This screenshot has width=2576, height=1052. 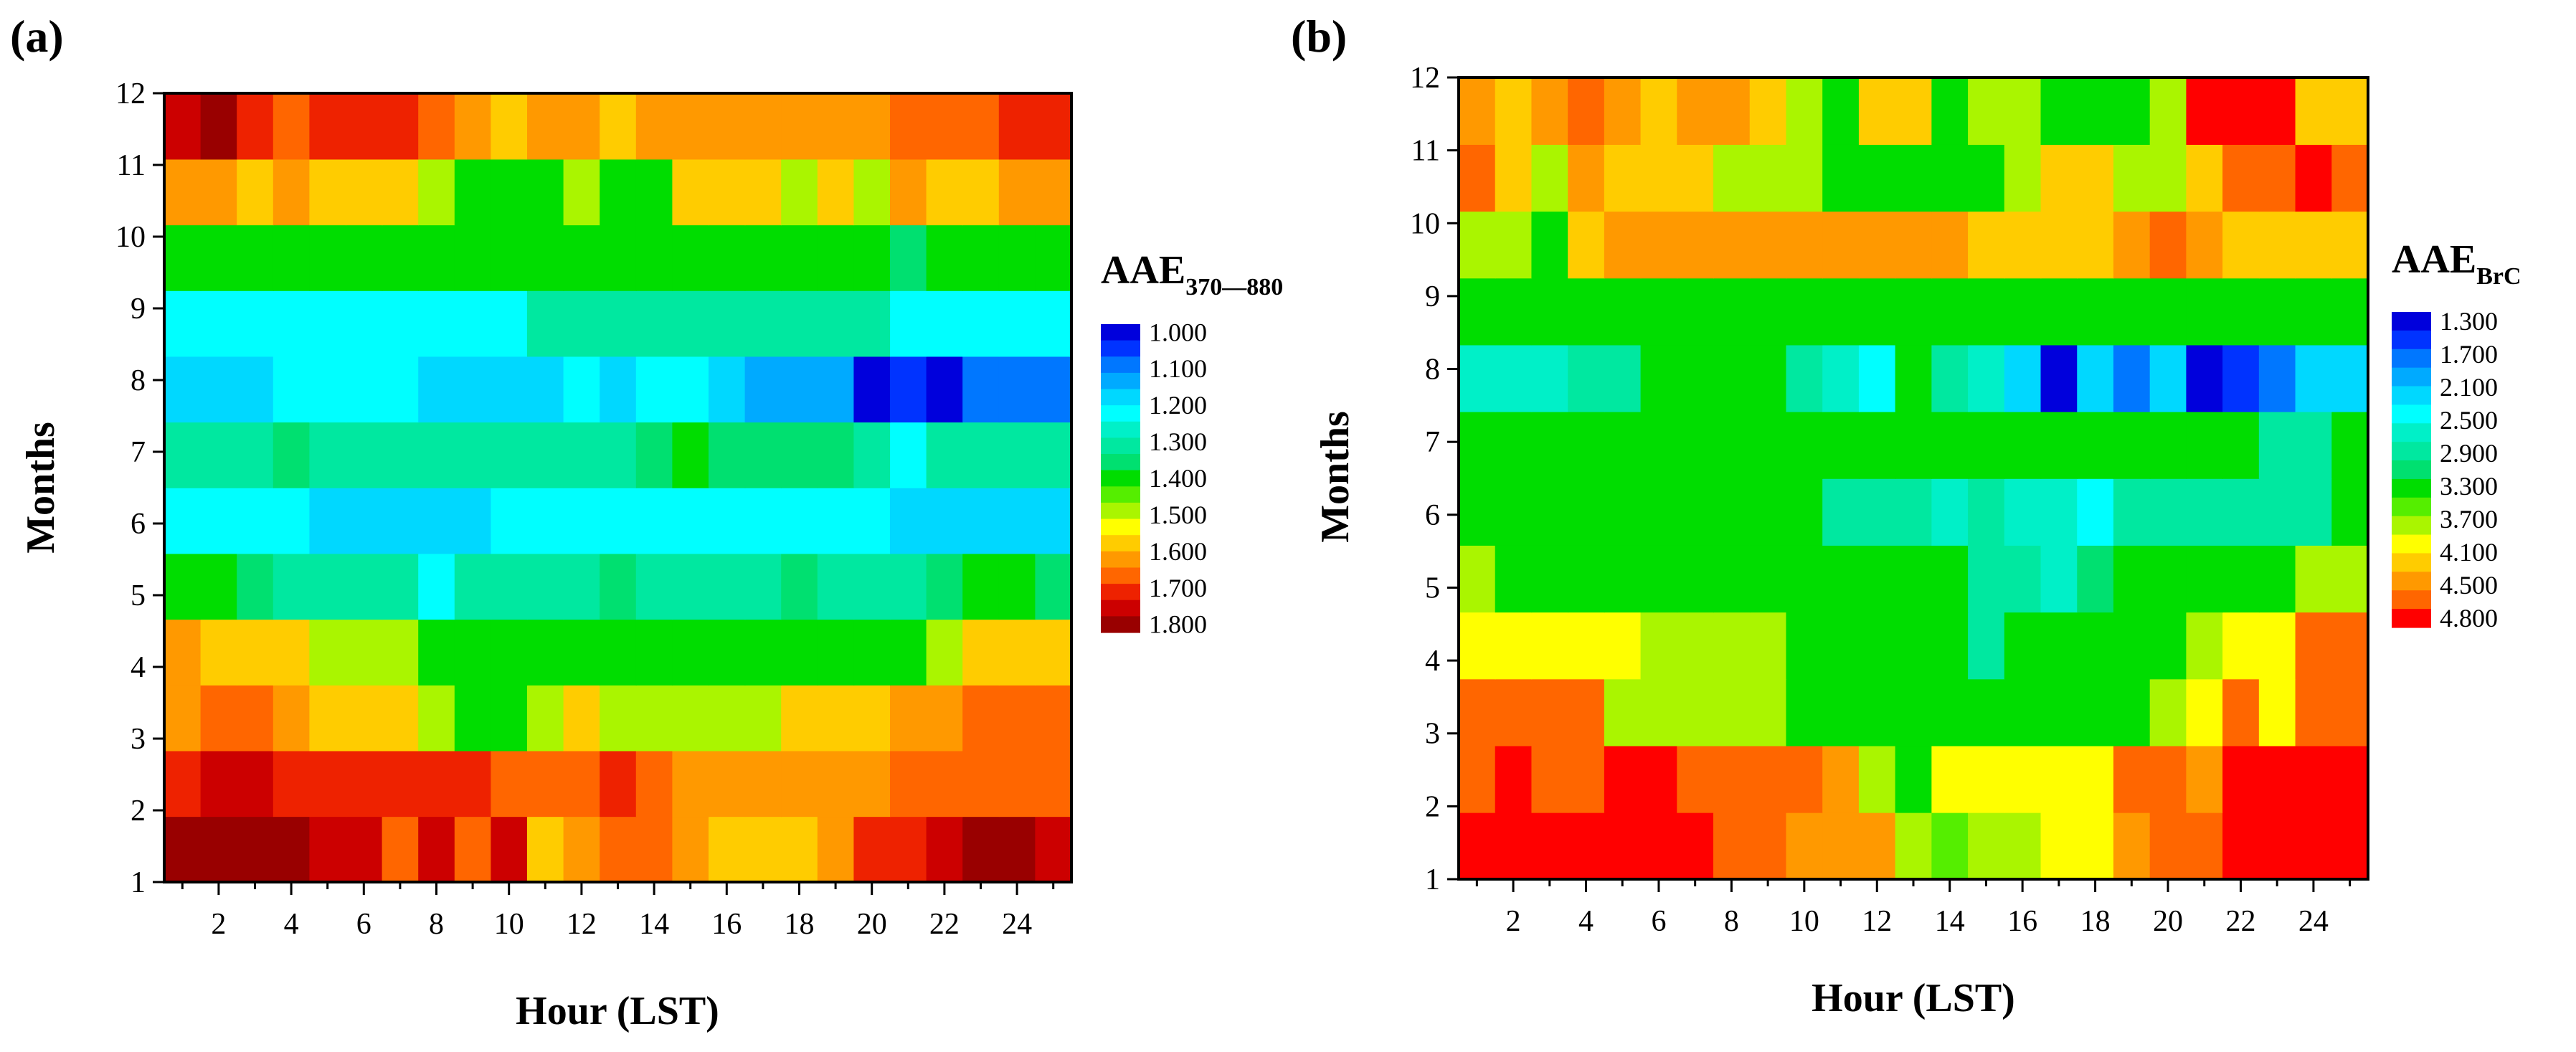 I want to click on heat-cell-m3-h16, so click(x=727, y=718).